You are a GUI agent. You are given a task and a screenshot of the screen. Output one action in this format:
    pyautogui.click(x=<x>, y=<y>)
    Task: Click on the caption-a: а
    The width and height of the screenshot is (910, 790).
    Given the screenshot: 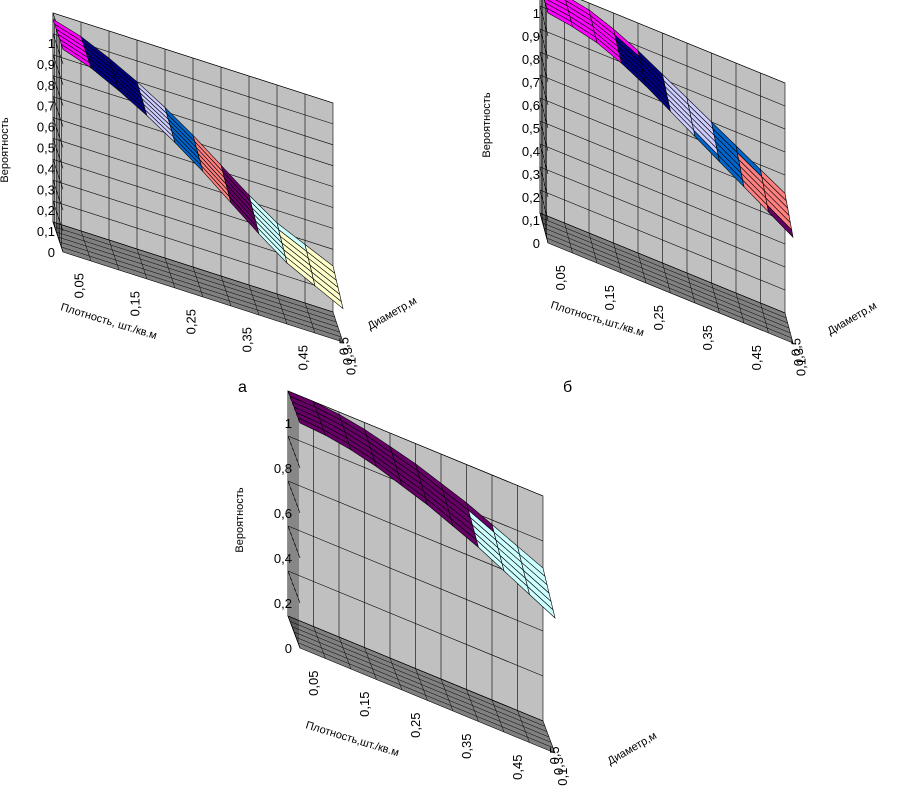 What is the action you would take?
    pyautogui.click(x=242, y=387)
    